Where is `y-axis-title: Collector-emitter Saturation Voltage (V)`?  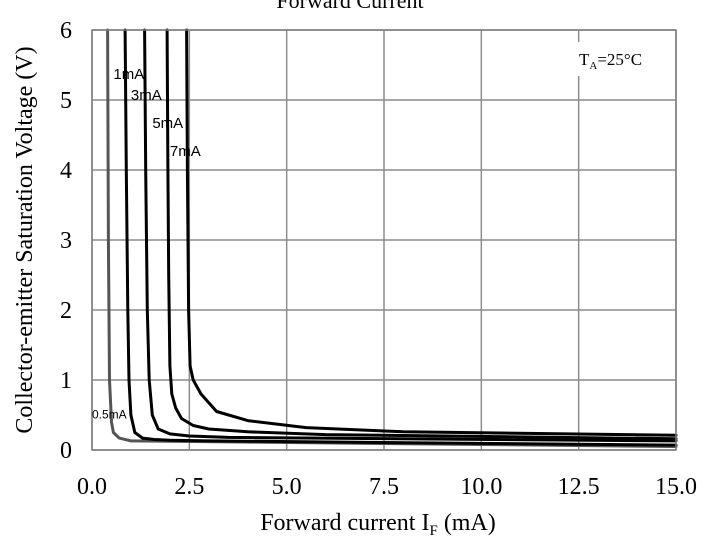 y-axis-title: Collector-emitter Saturation Voltage (V) is located at coordinates (25, 239).